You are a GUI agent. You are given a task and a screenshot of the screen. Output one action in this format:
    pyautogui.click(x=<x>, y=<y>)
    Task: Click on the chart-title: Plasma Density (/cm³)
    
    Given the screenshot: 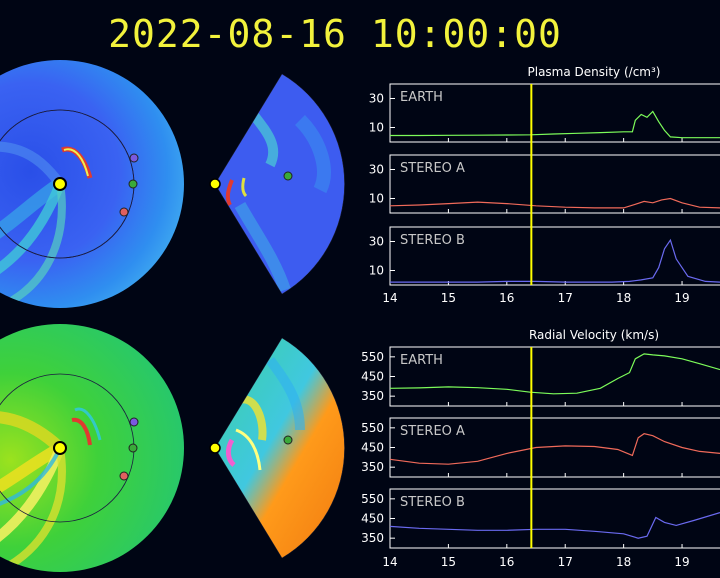 What is the action you would take?
    pyautogui.click(x=594, y=72)
    